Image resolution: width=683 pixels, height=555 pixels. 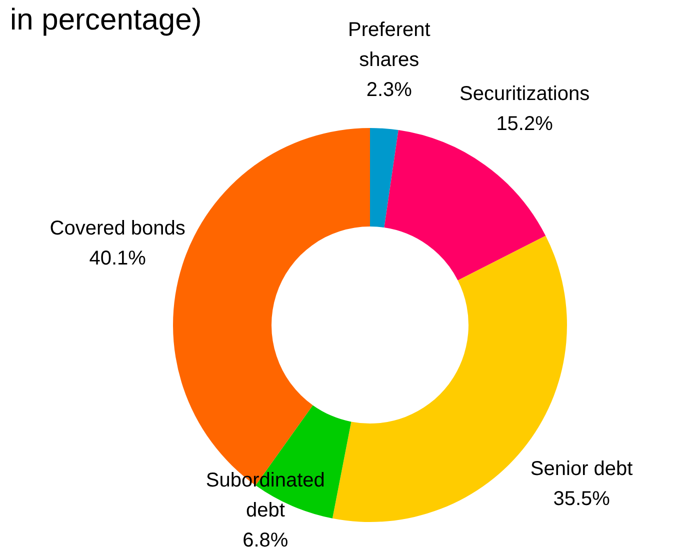 I want to click on data-label: 2.3%, so click(x=389, y=90).